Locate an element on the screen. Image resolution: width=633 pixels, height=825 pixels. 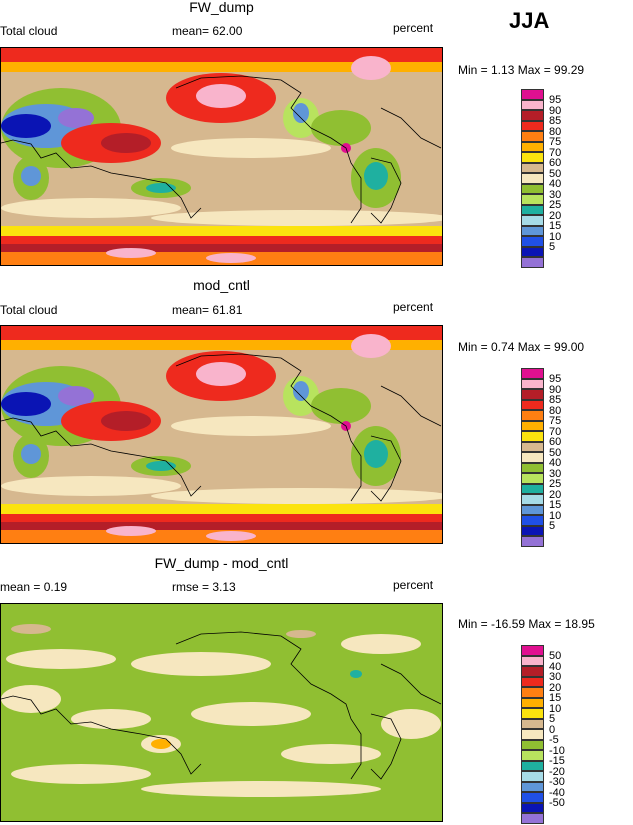
panel-3-tick: -50 is located at coordinates (557, 803).